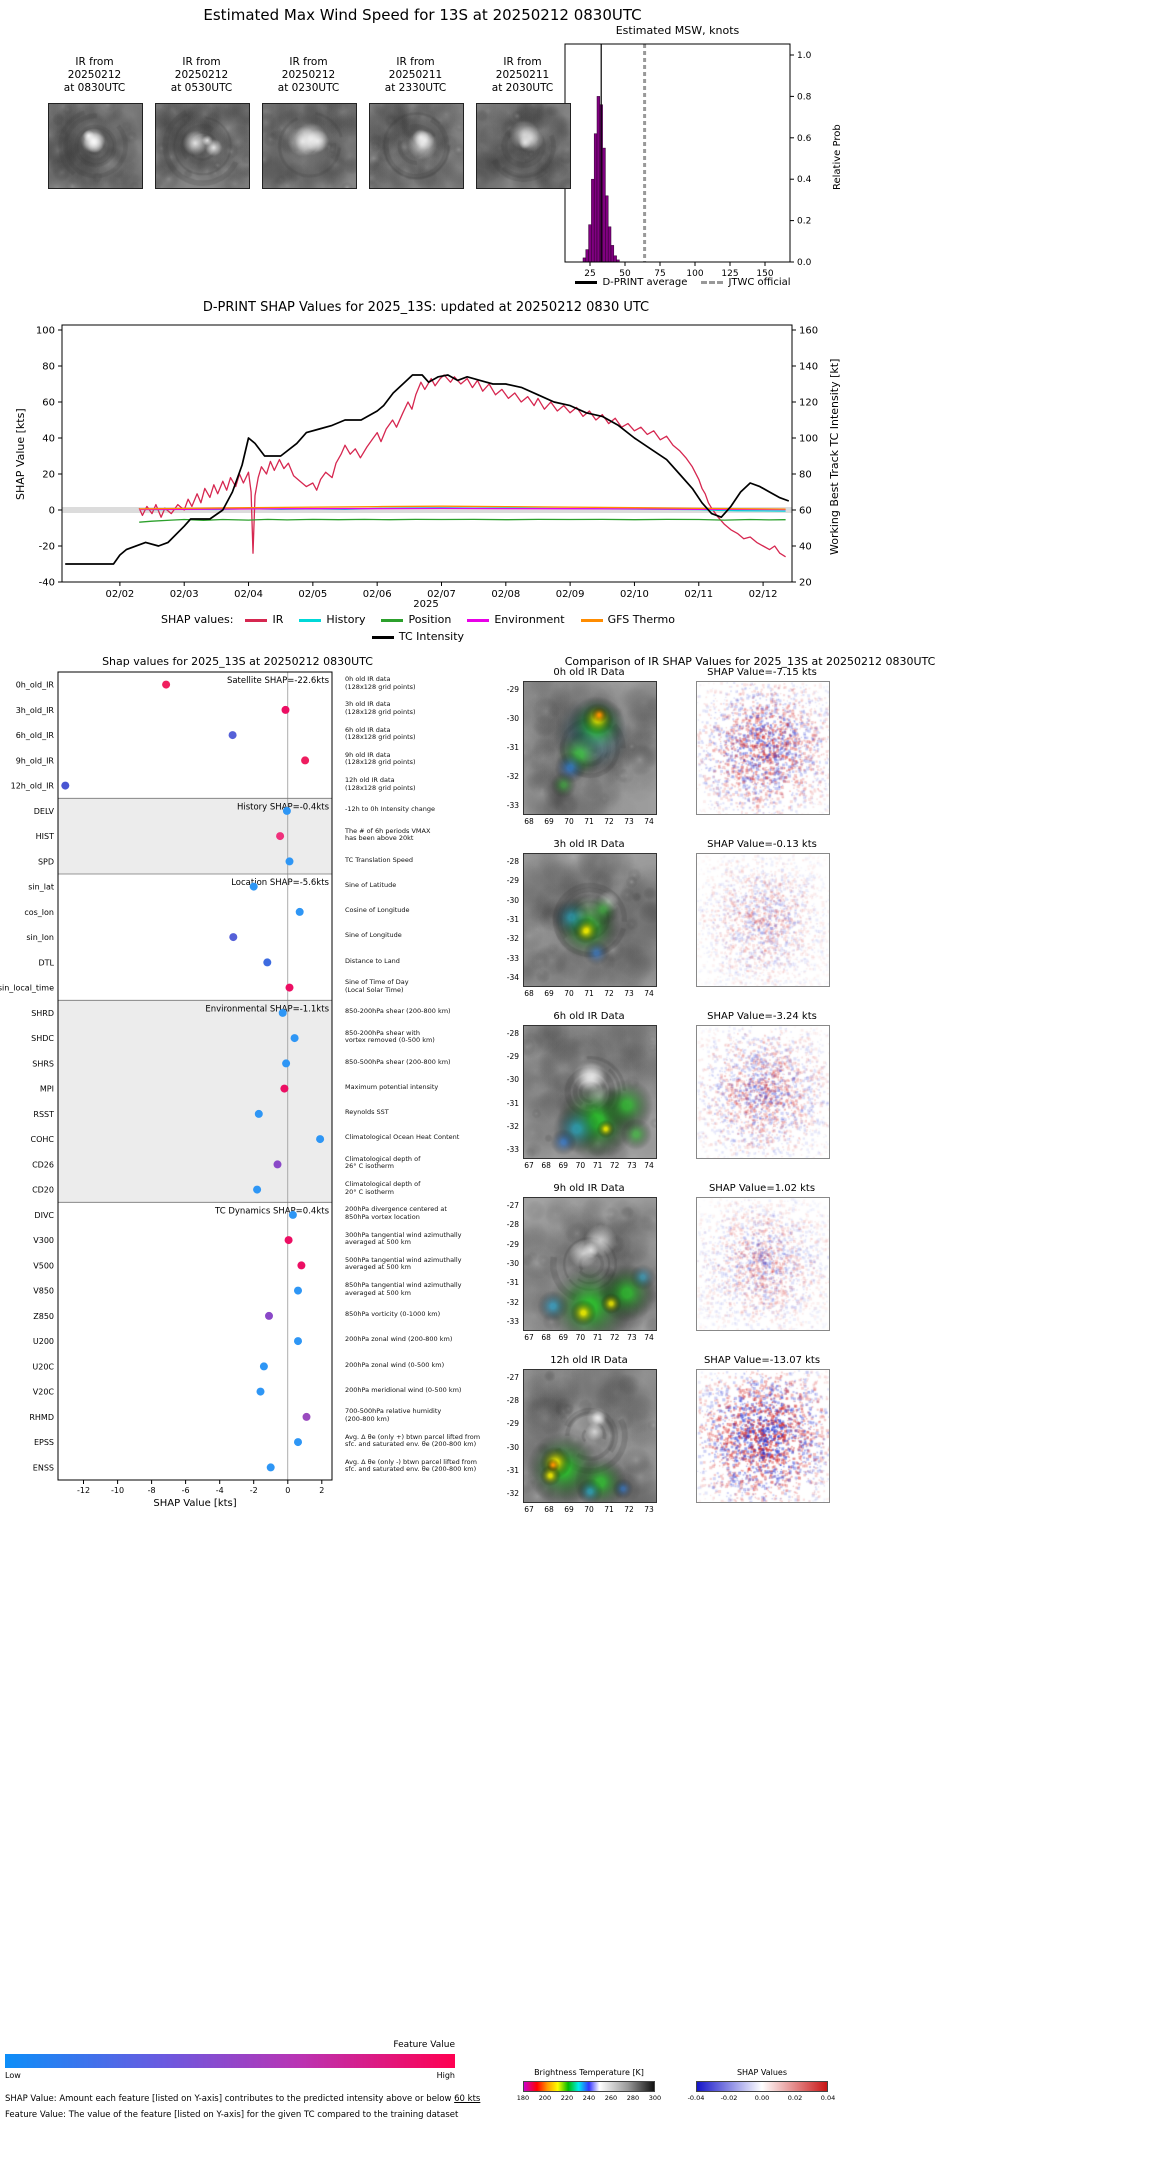 Image resolution: width=1168 pixels, height=2158 pixels. What do you see at coordinates (804, 97) in the screenshot?
I see `histogram-ytick-label: 0.8` at bounding box center [804, 97].